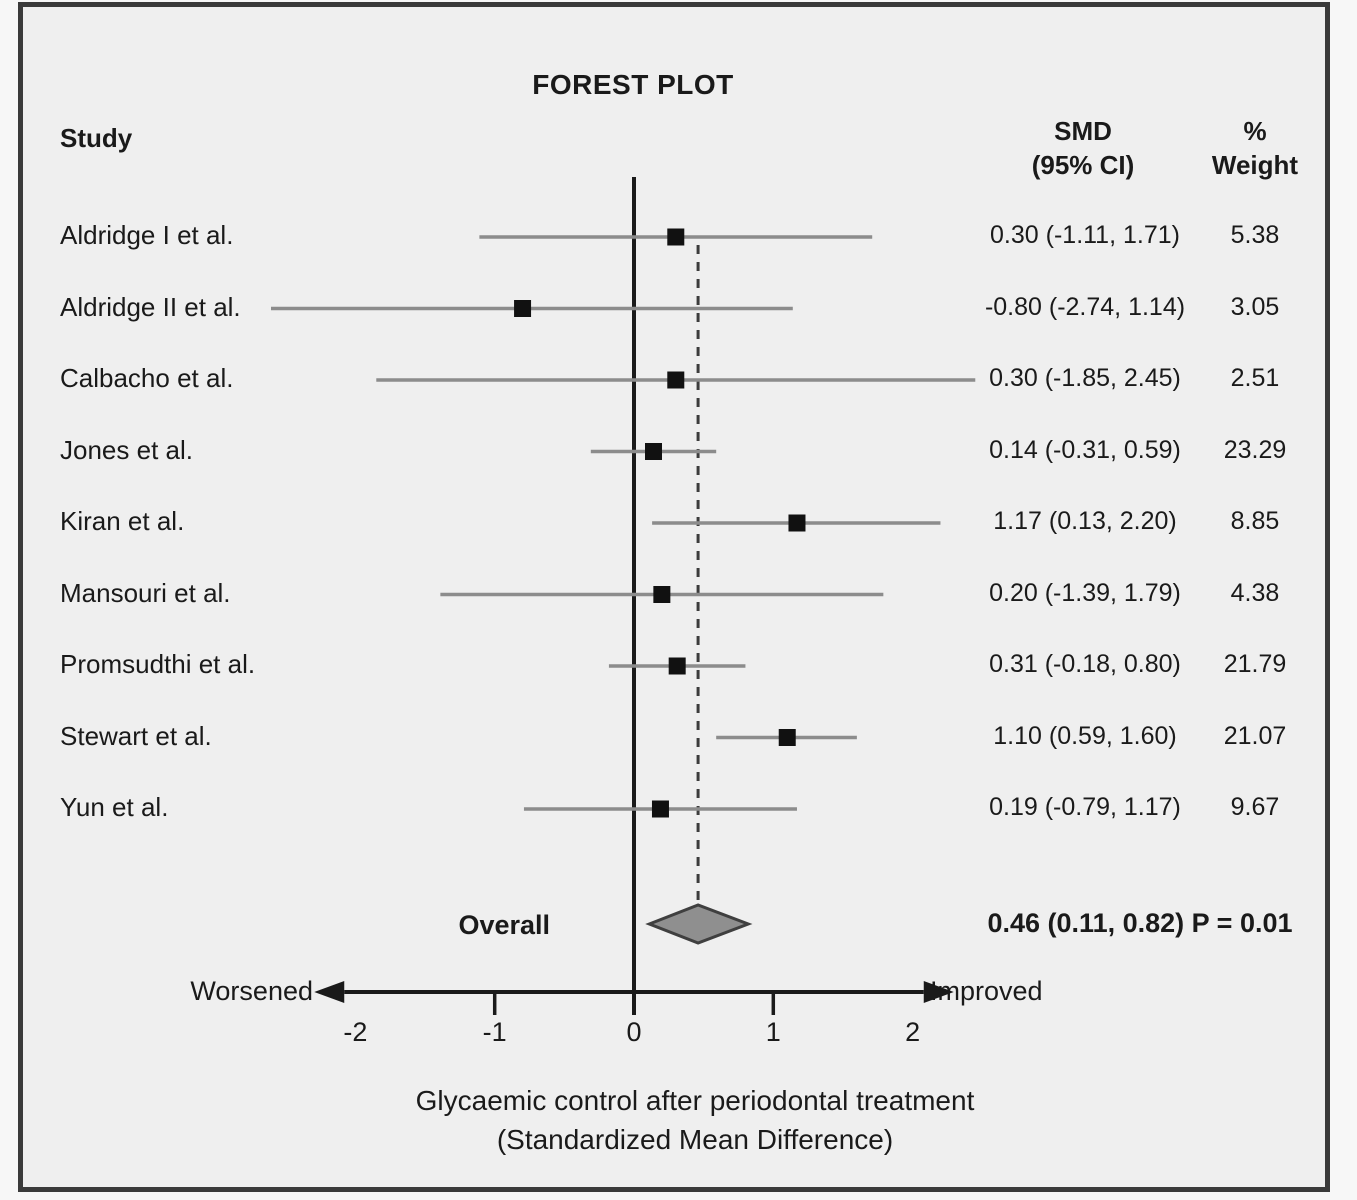 The height and width of the screenshot is (1200, 1357). I want to click on study-label: Promsudthi et al., so click(158, 664).